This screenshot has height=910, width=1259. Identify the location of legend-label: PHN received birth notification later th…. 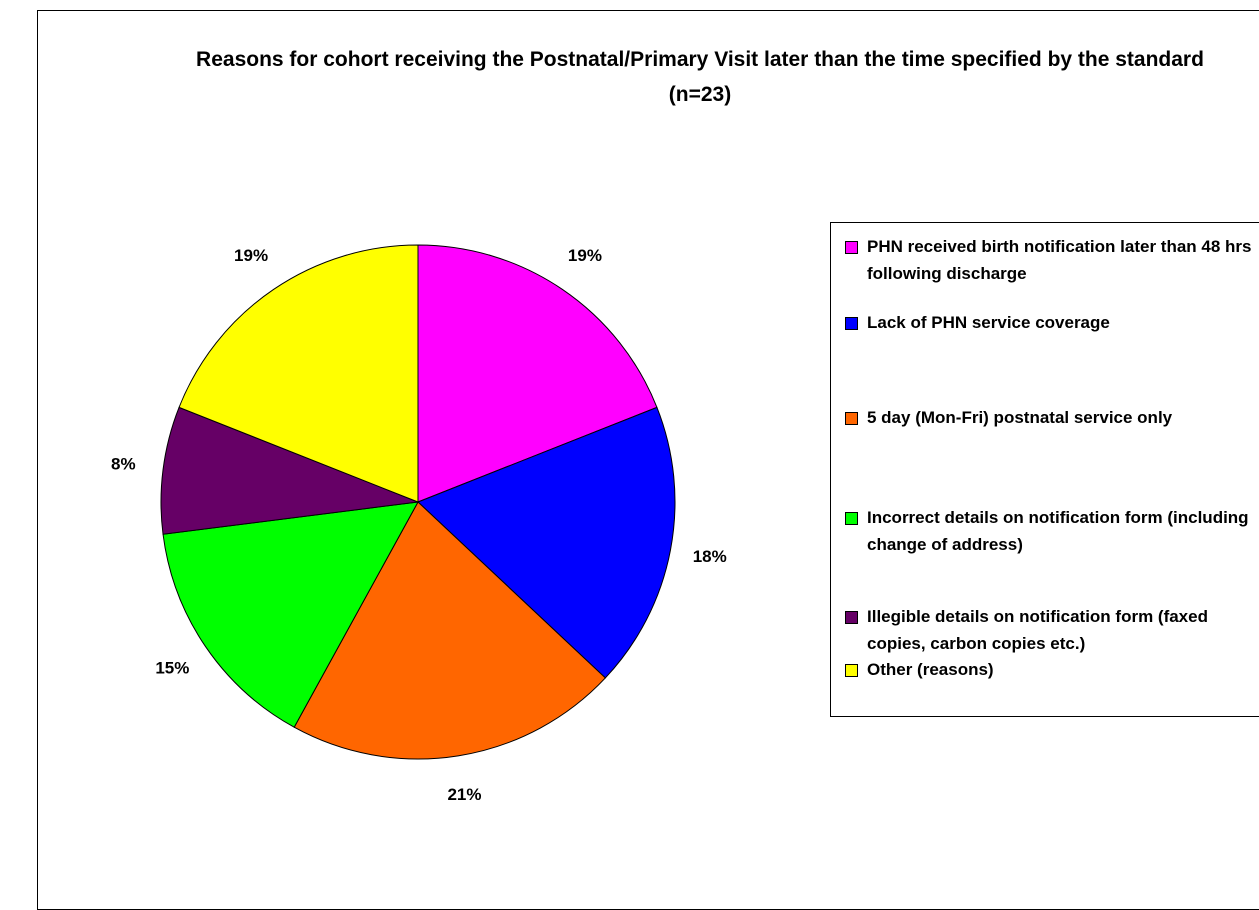
(1059, 260).